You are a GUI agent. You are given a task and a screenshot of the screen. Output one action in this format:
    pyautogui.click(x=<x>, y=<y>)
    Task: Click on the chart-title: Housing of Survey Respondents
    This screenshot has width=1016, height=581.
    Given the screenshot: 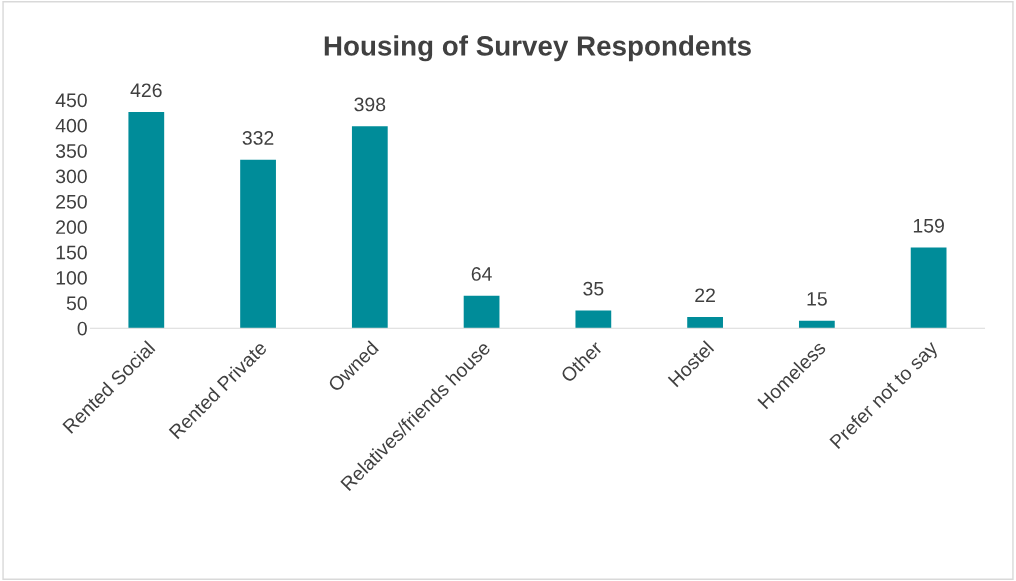 What is the action you would take?
    pyautogui.click(x=537, y=48)
    